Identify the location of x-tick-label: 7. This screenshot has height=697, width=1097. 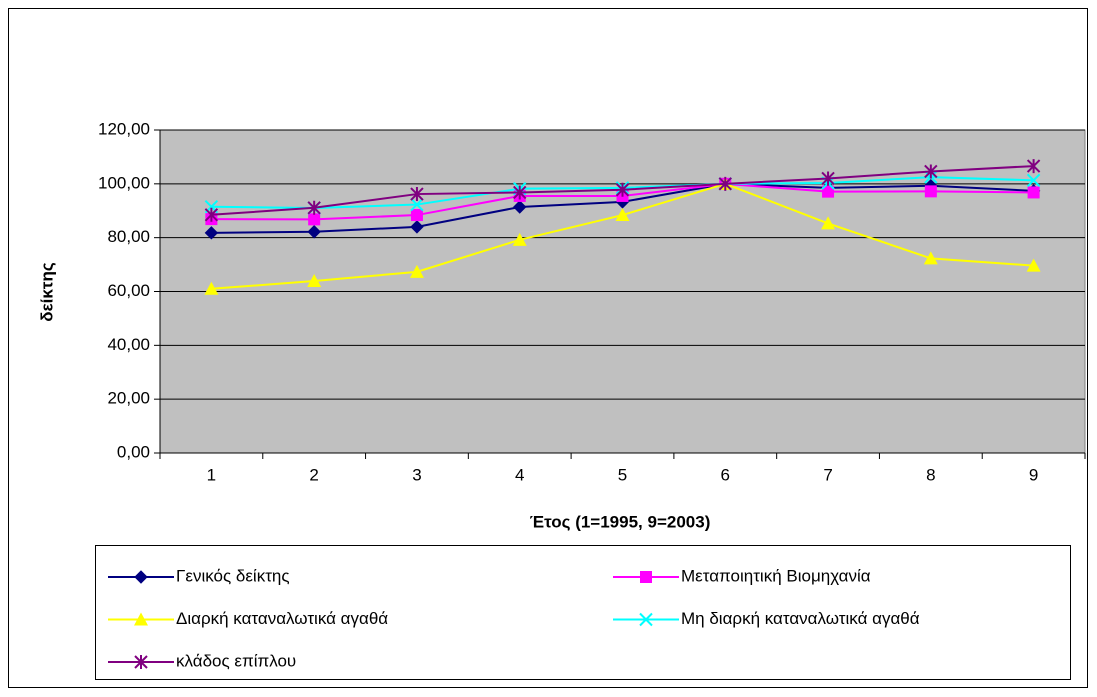
(827, 474).